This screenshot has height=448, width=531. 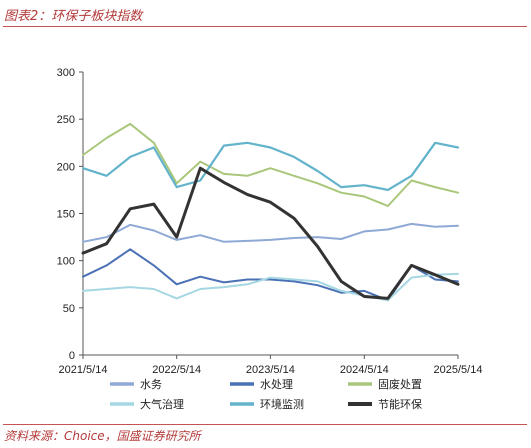 I want to click on x-tick-label: 2023/5/14, so click(x=270, y=370).